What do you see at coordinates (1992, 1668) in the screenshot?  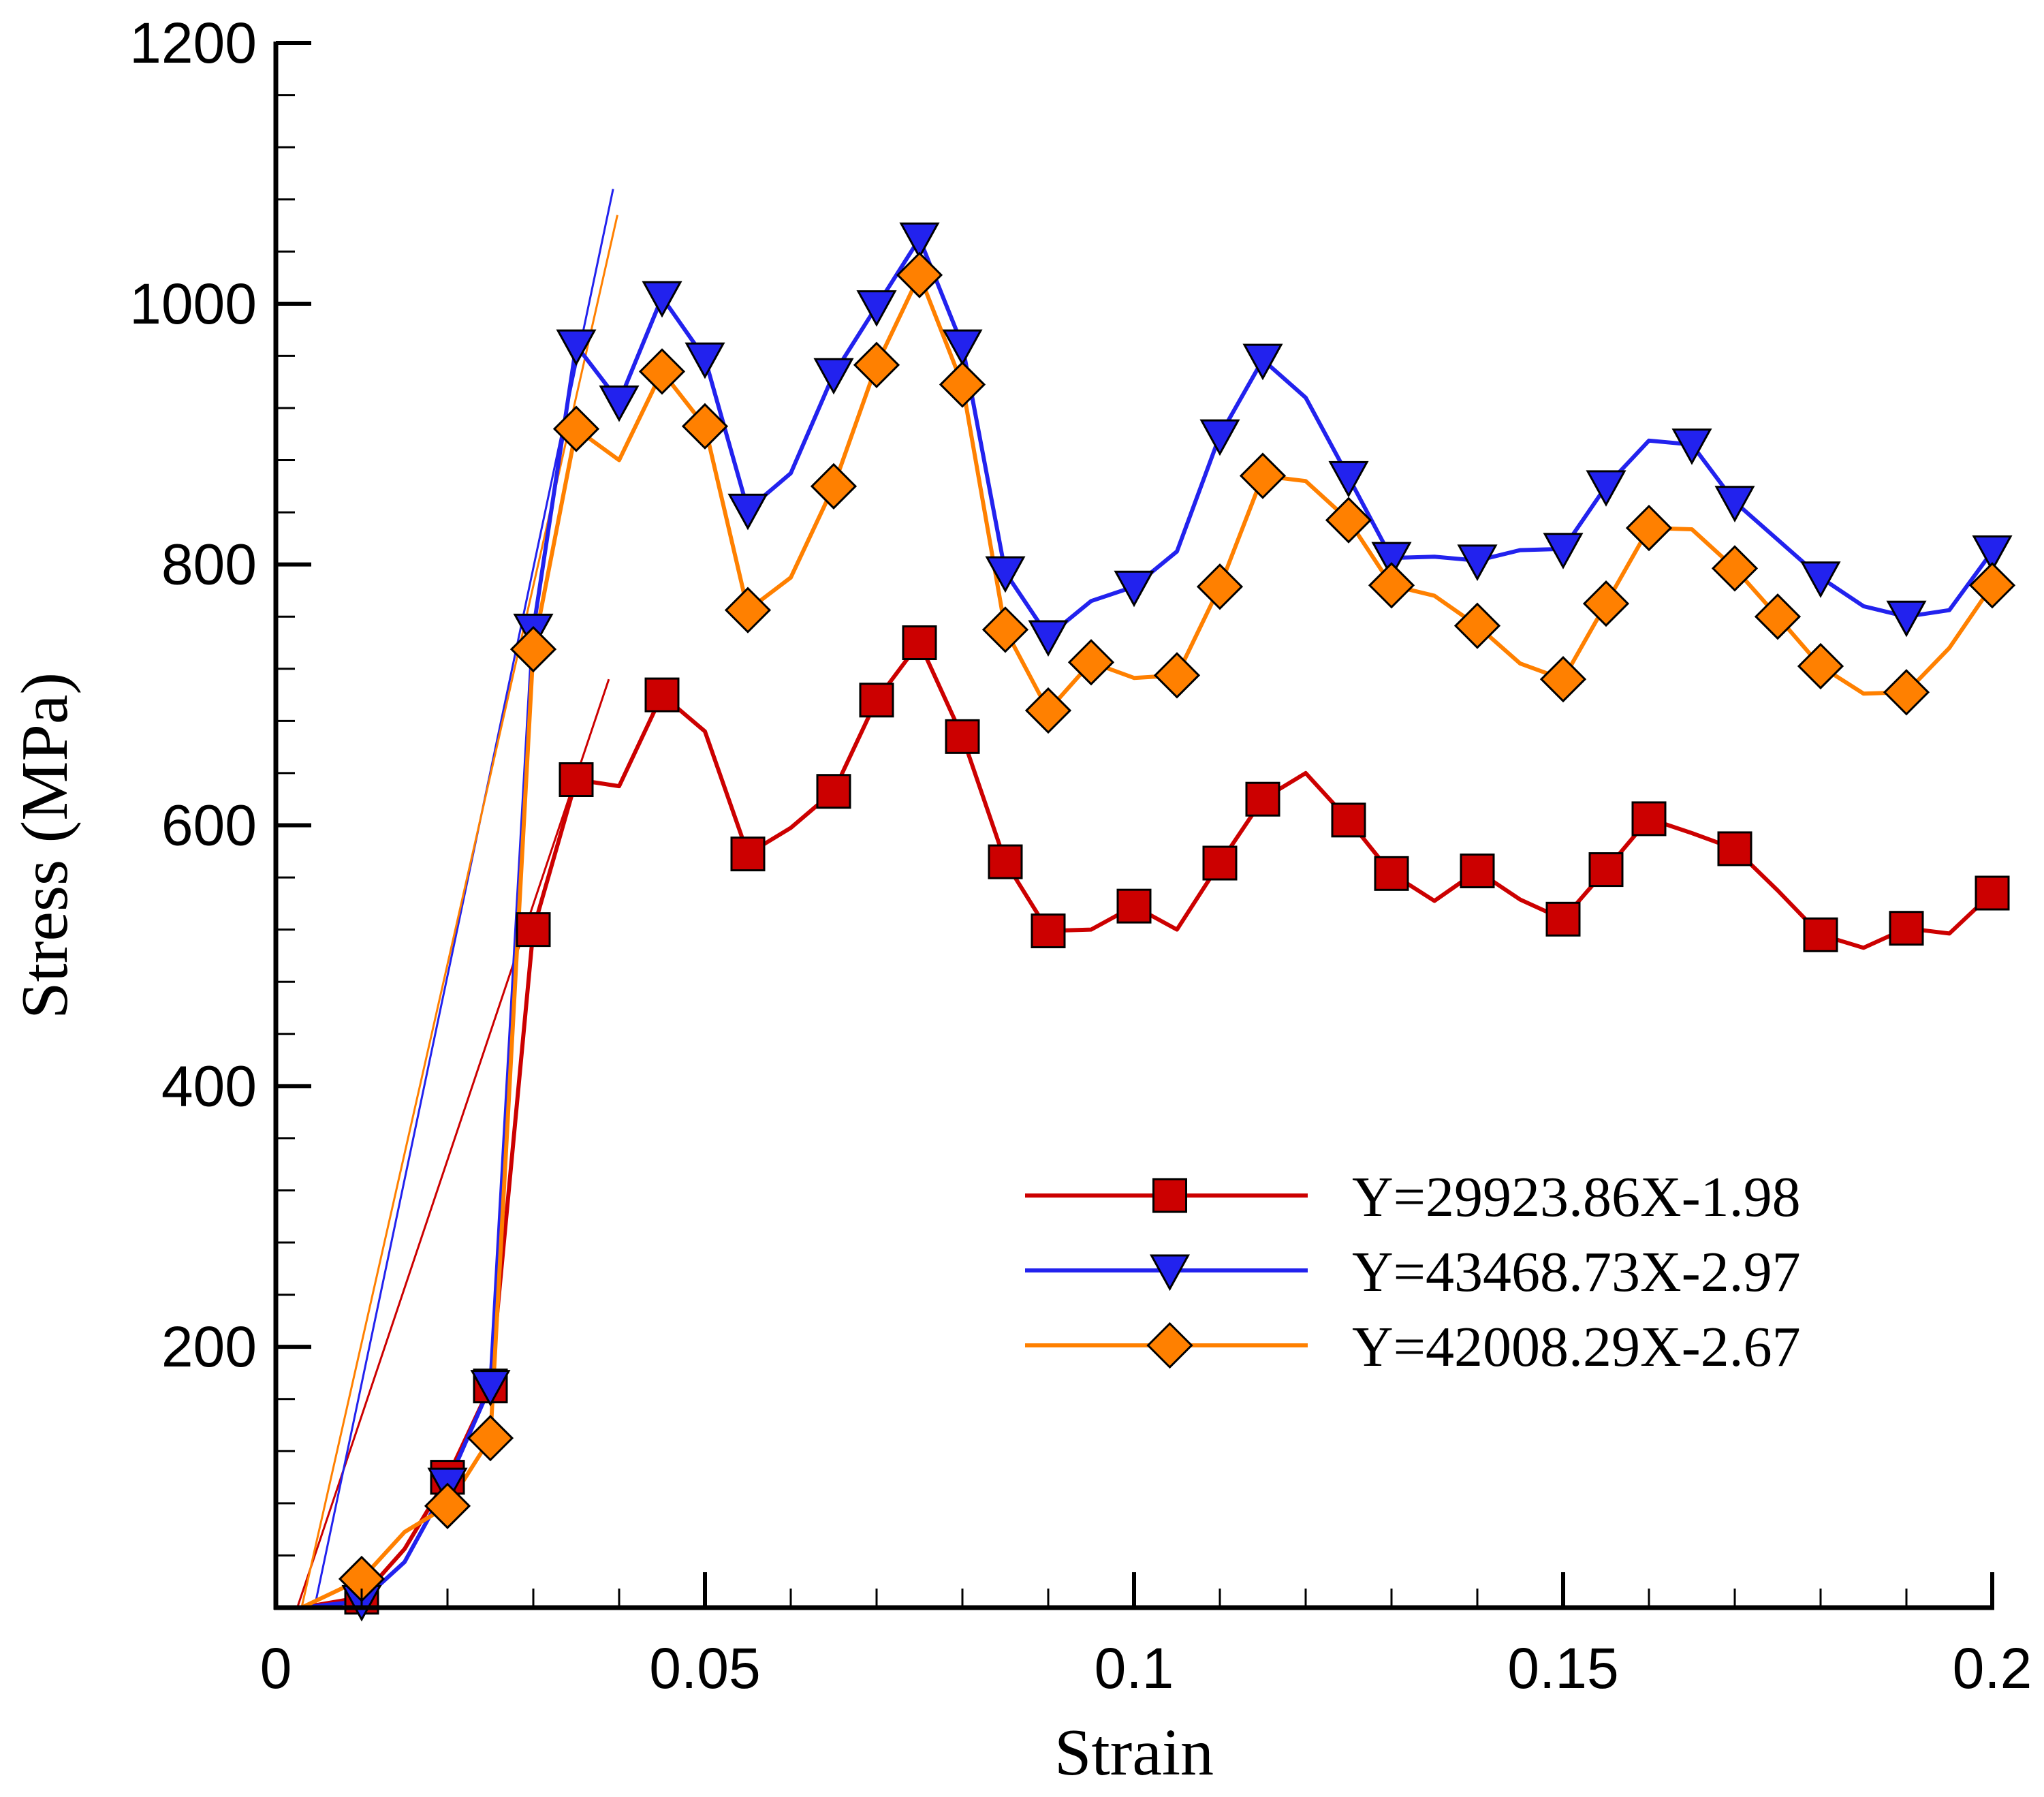 I see `x-tick-label: 0.2` at bounding box center [1992, 1668].